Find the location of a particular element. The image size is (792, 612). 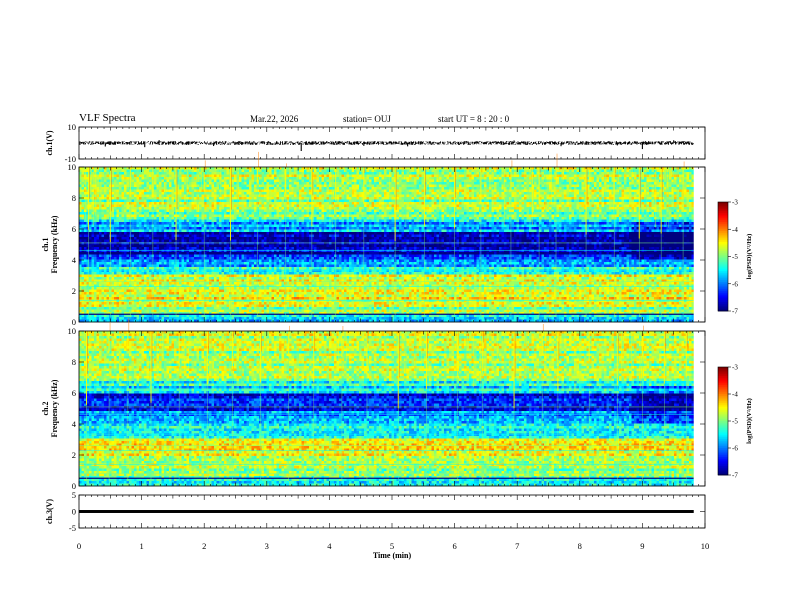

ch2-spectrogram-ylabel: Frequency (kHz) is located at coordinates (54, 408).